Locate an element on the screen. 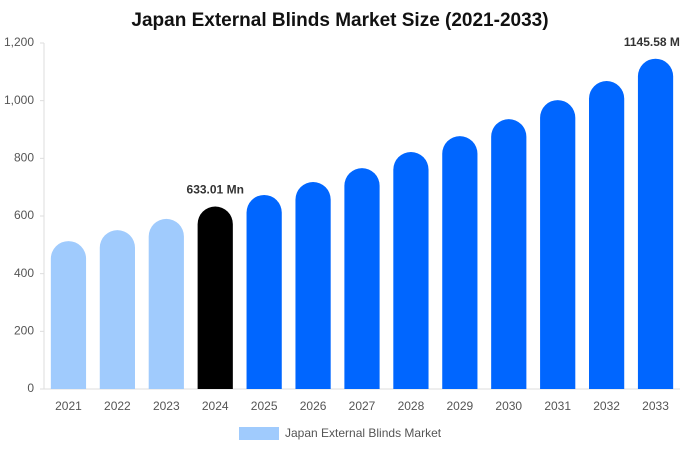 The height and width of the screenshot is (450, 680). x-tick-label: 2025 is located at coordinates (264, 406).